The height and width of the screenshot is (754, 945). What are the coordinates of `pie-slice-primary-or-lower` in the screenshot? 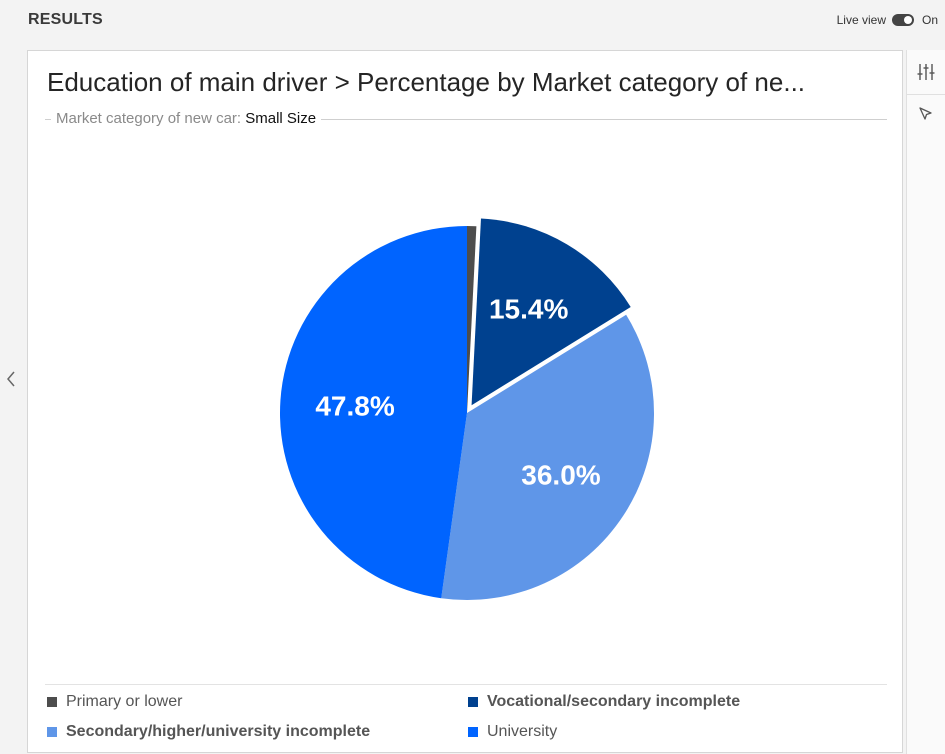 It's located at (472, 319).